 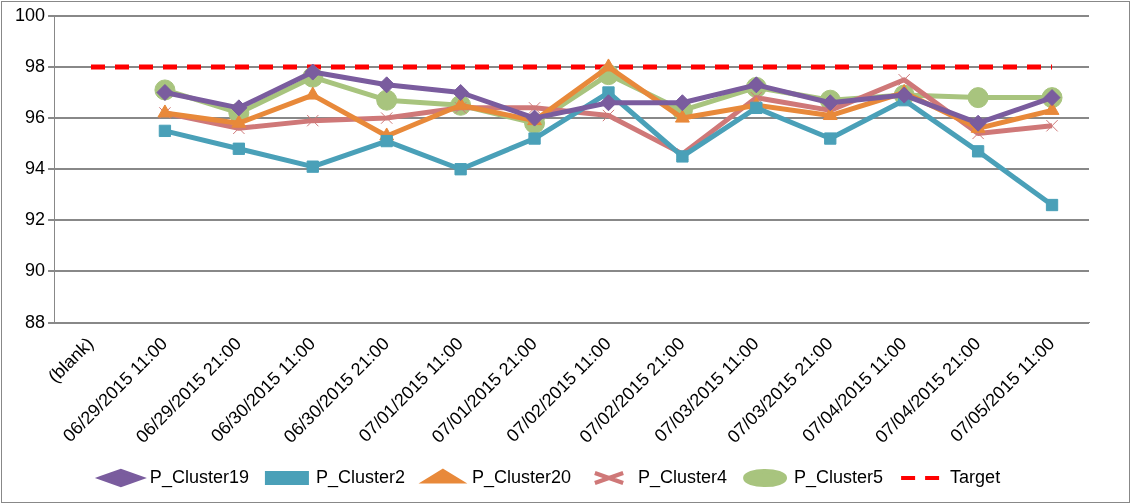 What do you see at coordinates (35, 168) in the screenshot?
I see `y-tick-label: 94` at bounding box center [35, 168].